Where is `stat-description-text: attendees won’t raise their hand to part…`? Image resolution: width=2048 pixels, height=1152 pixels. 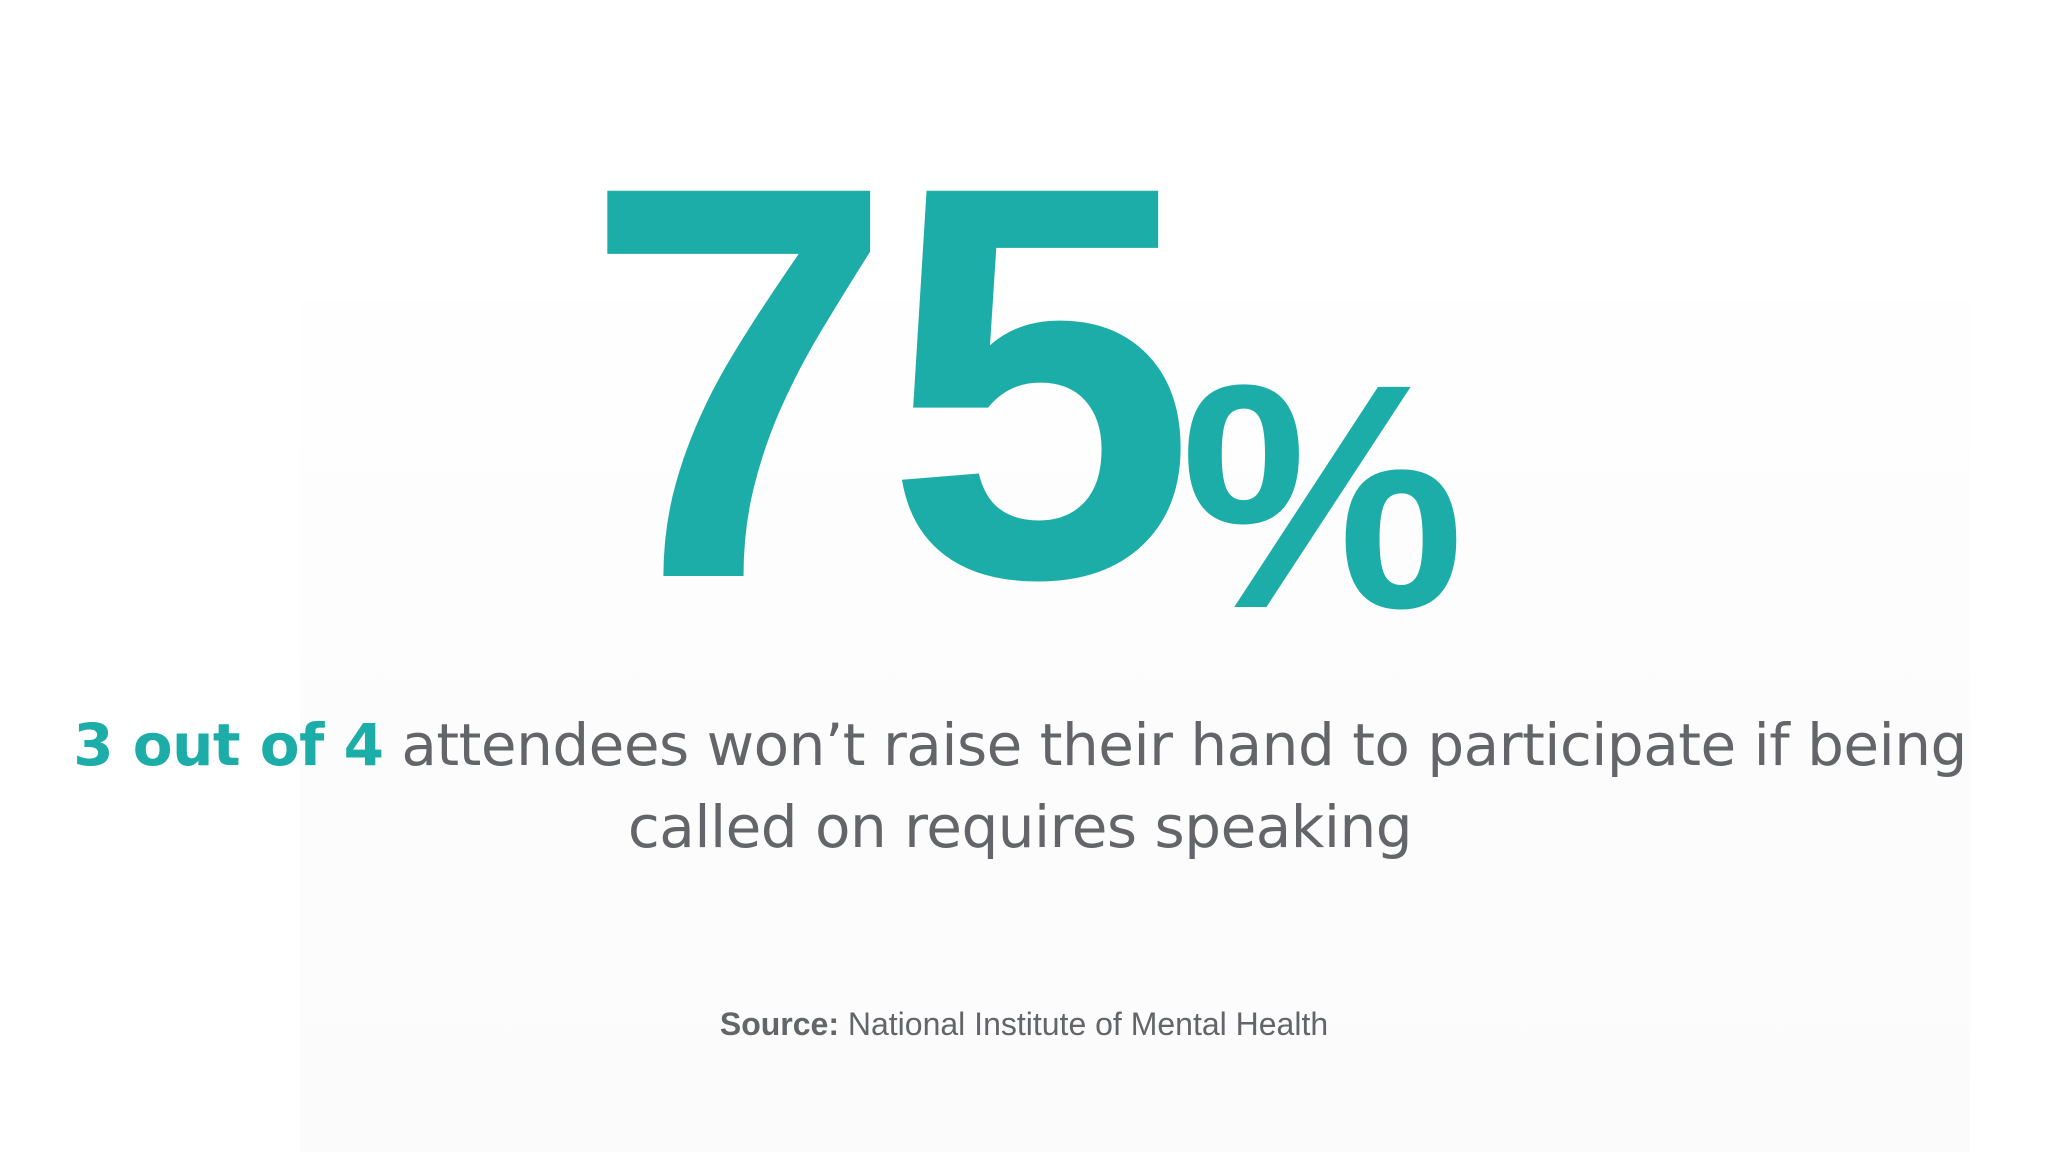 stat-description-text: attendees won’t raise their hand to part… is located at coordinates (1175, 786).